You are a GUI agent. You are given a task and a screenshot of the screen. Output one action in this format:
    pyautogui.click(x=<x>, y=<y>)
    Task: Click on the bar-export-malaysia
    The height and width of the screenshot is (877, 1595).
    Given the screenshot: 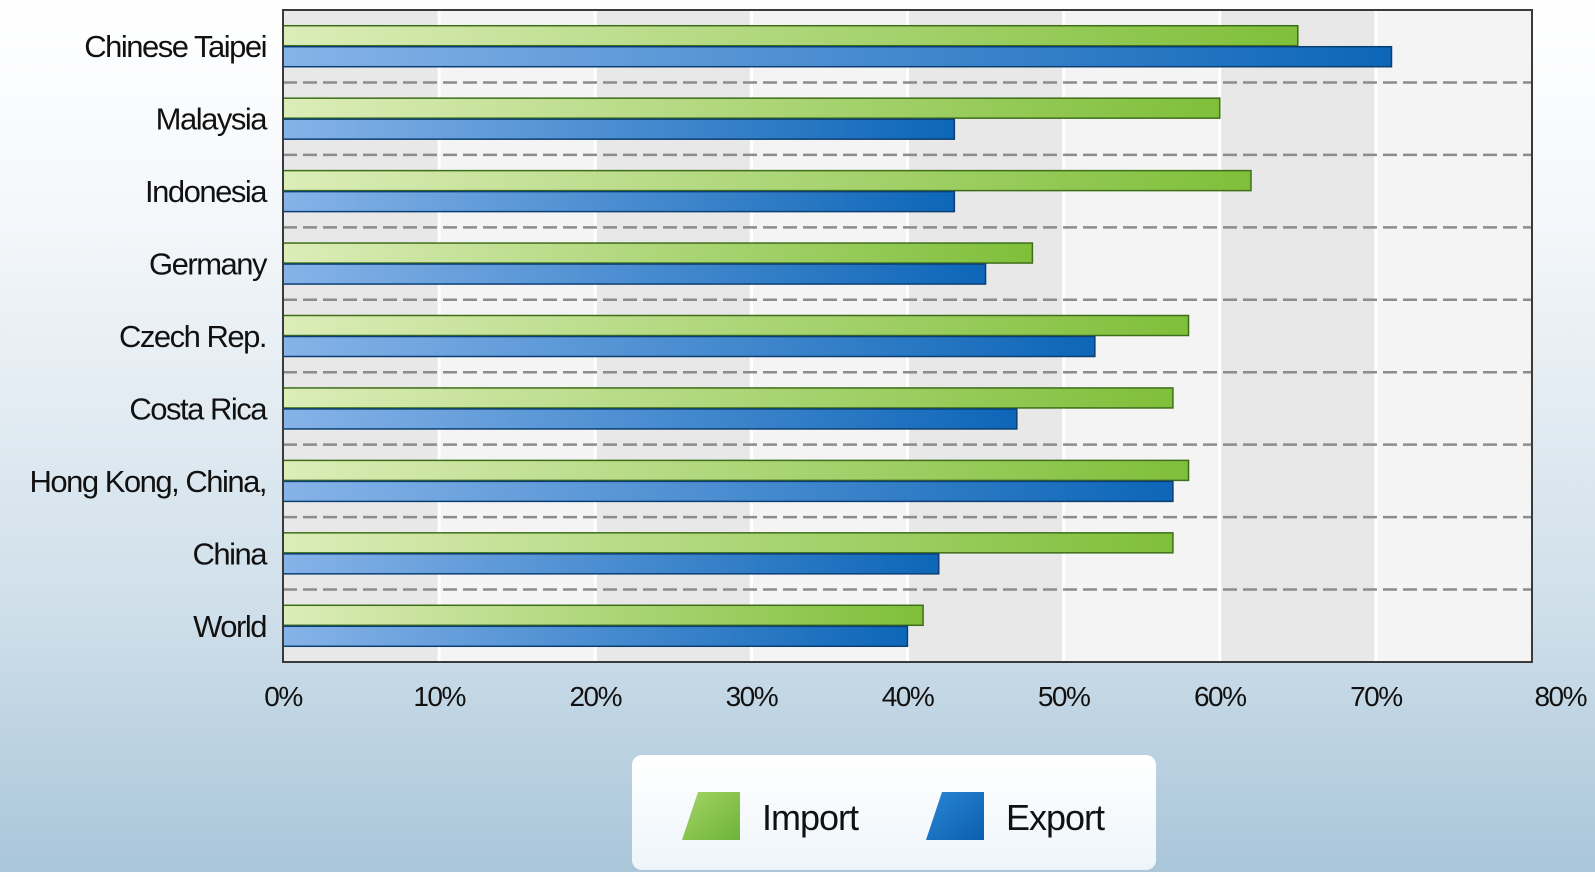 What is the action you would take?
    pyautogui.click(x=619, y=129)
    